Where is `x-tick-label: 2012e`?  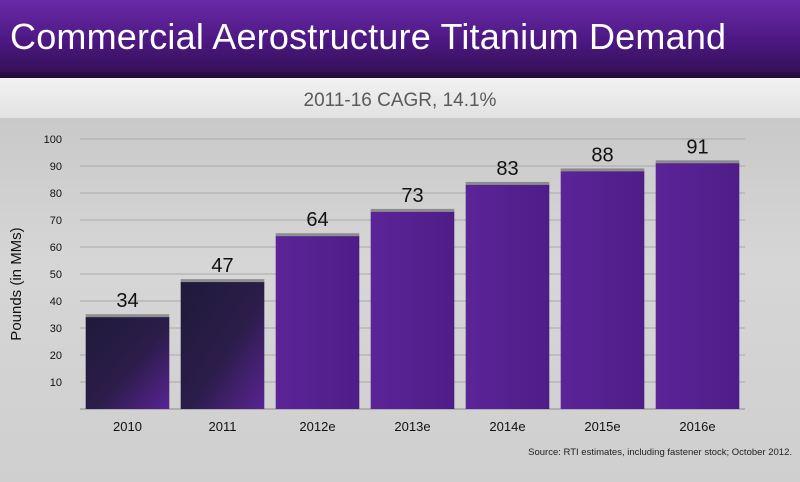
x-tick-label: 2012e is located at coordinates (317, 426).